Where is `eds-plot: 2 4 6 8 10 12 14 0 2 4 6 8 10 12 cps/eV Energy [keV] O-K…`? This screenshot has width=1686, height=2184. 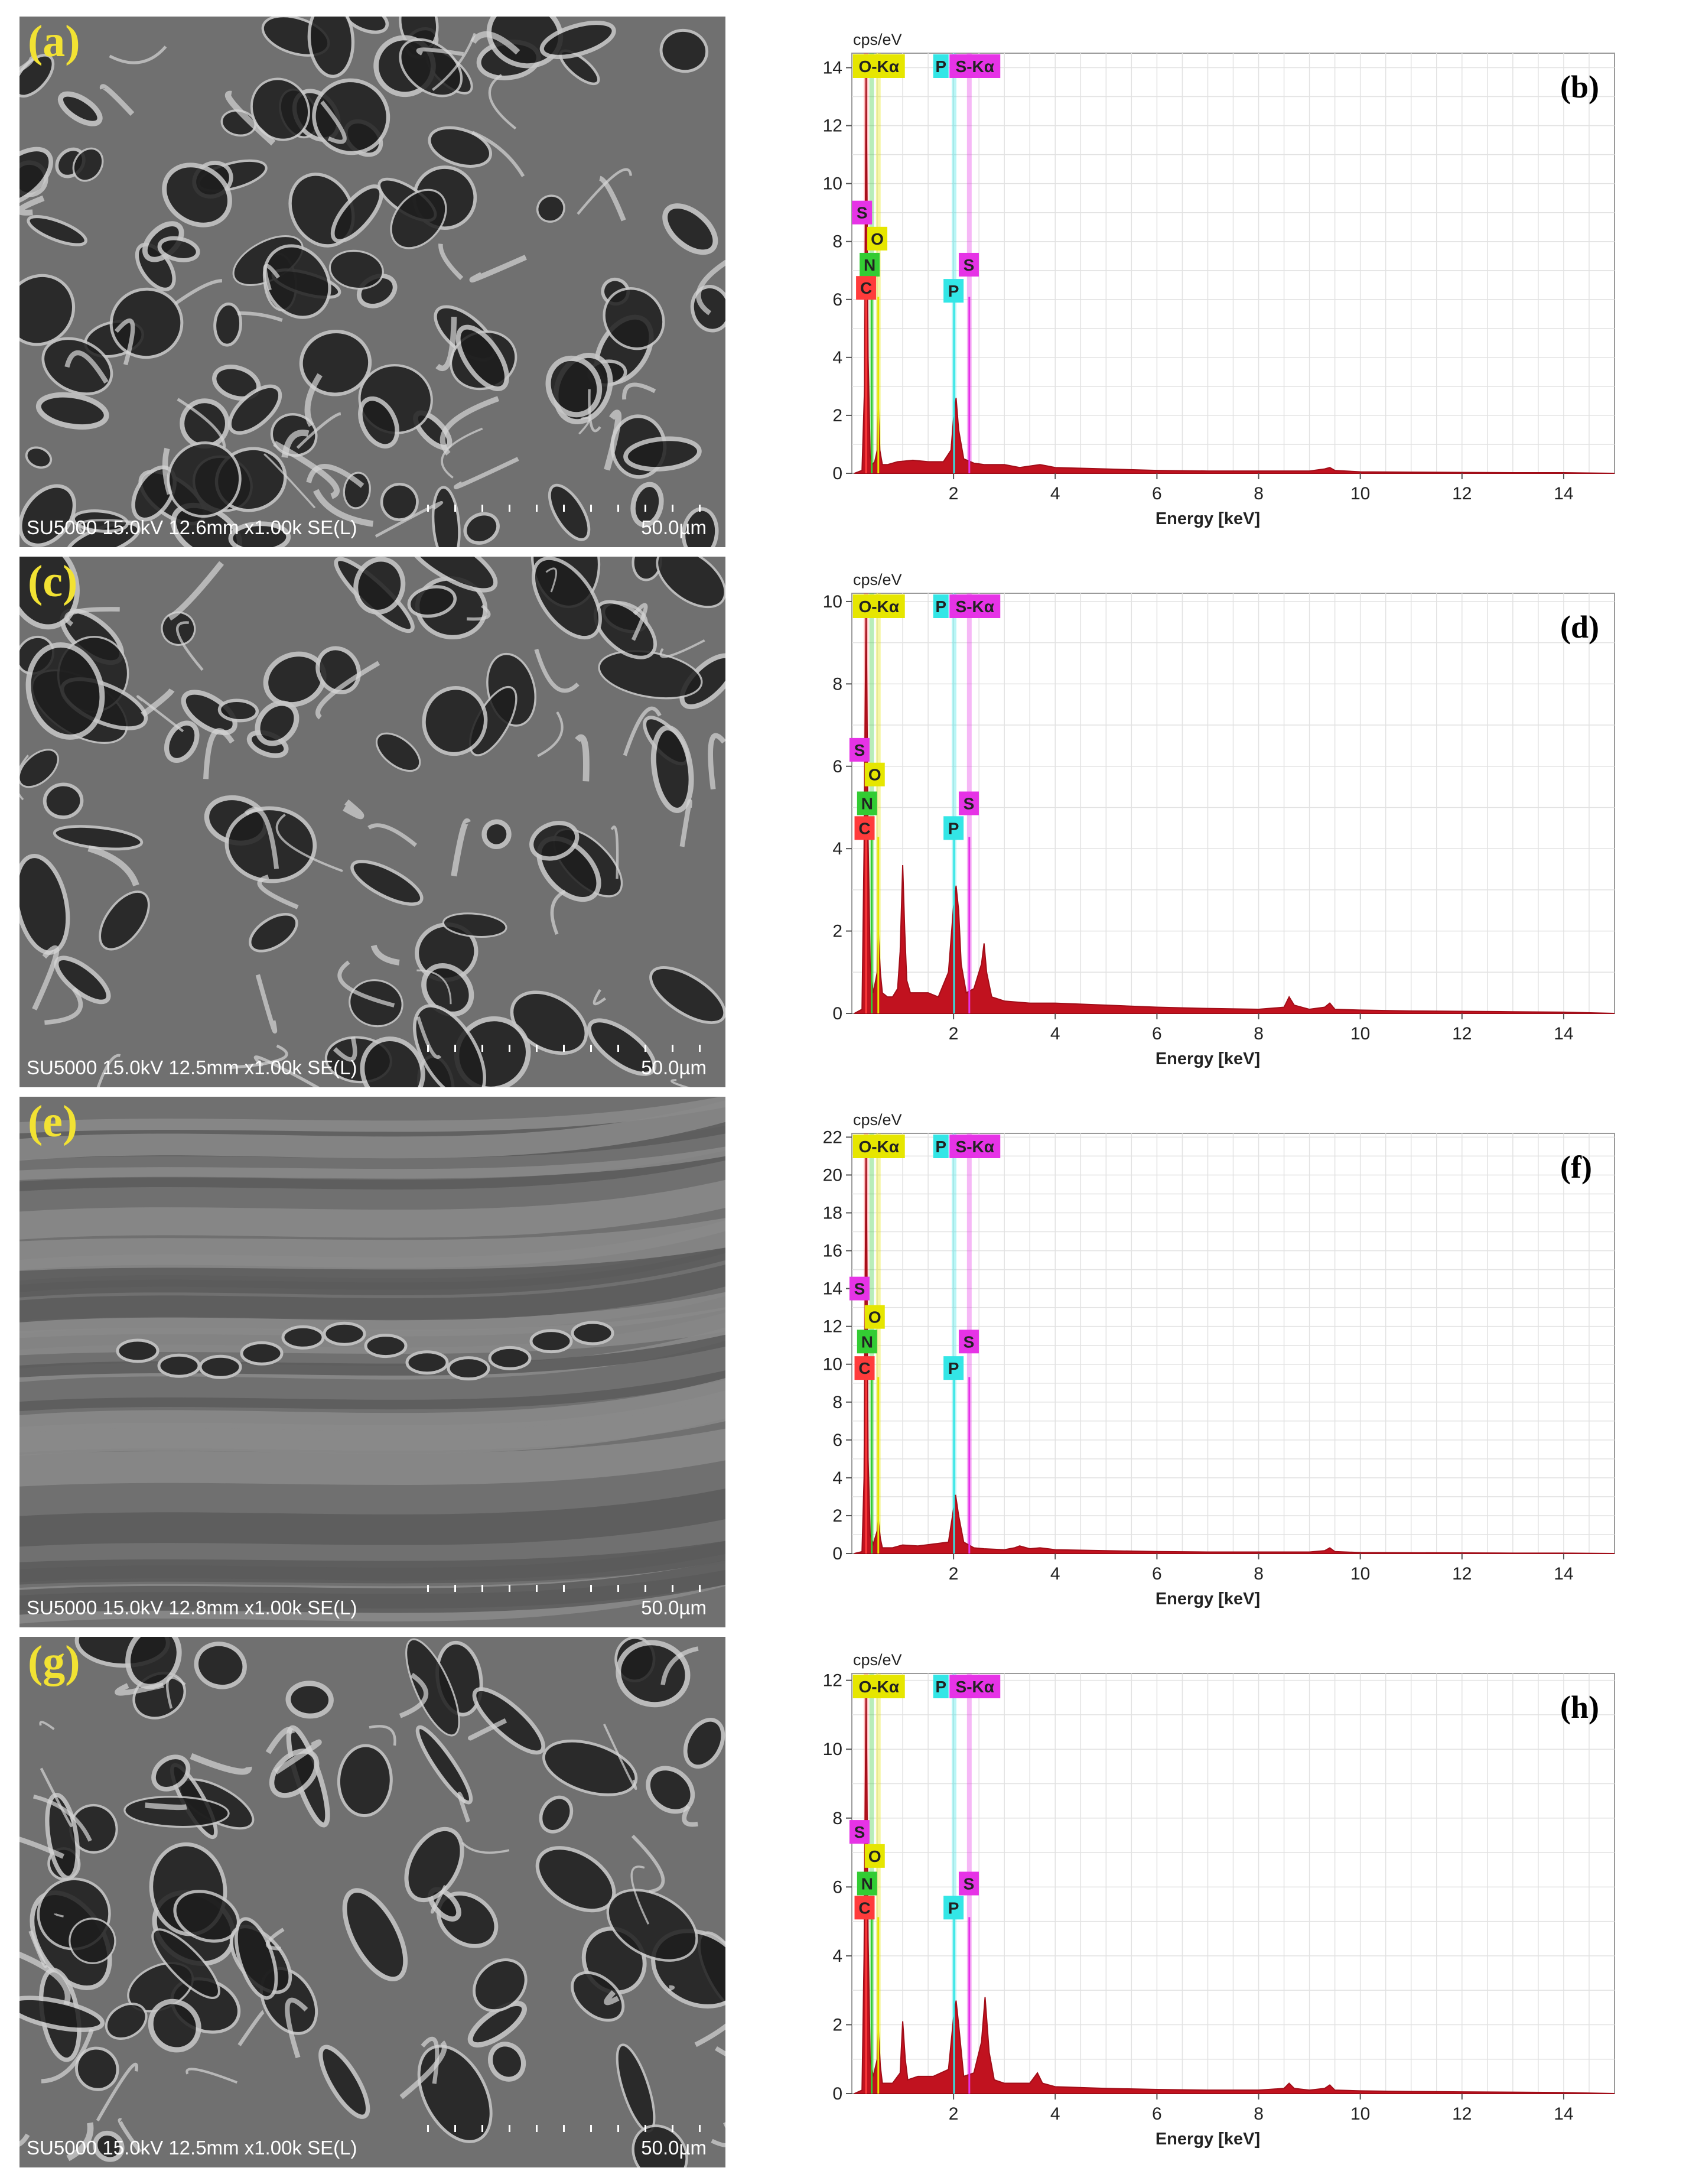 eds-plot: 2 4 6 8 10 12 14 0 2 4 6 8 10 12 cps/eV Energy [keV] O-K… is located at coordinates (1219, 1900).